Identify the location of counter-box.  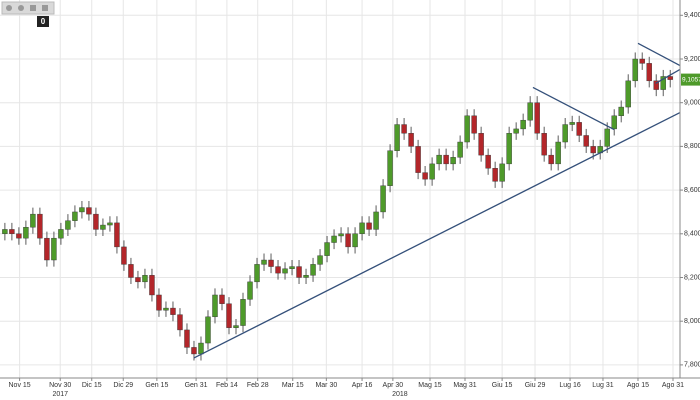
(43, 21).